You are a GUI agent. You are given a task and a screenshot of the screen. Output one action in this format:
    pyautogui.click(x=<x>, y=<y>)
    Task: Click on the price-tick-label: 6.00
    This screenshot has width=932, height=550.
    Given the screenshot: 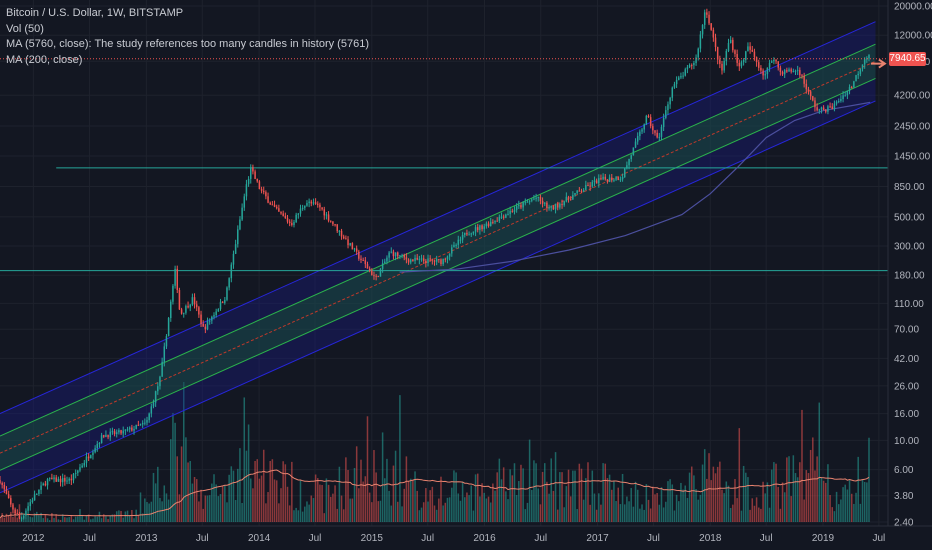 What is the action you would take?
    pyautogui.click(x=904, y=470)
    